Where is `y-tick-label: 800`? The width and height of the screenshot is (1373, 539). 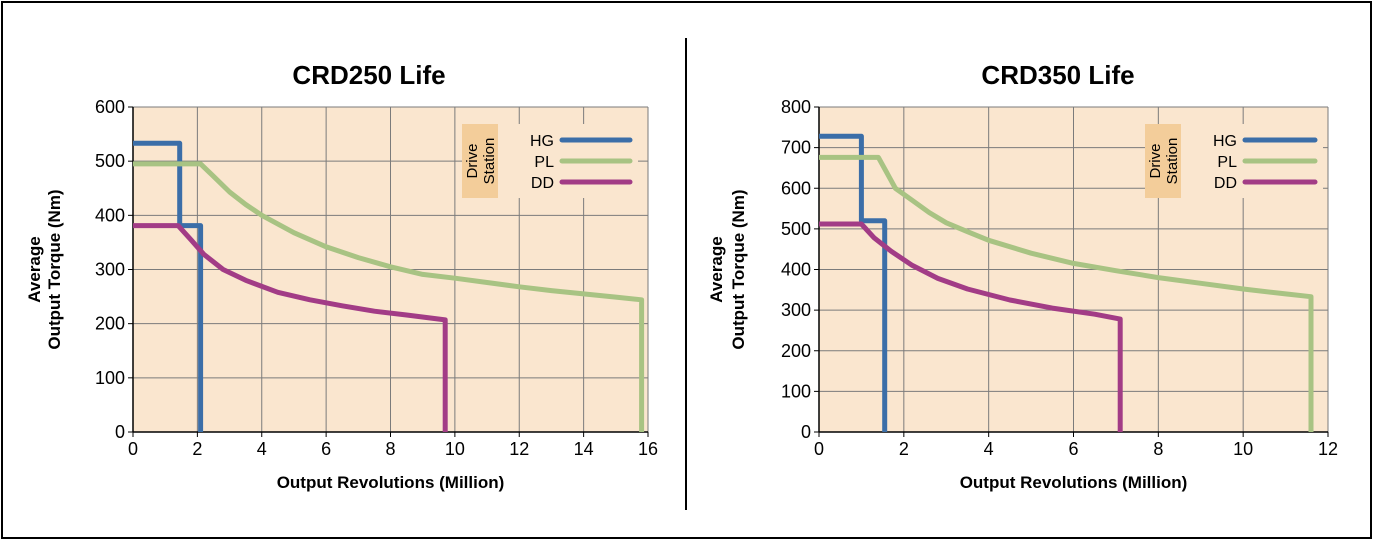
y-tick-label: 800 is located at coordinates (796, 107).